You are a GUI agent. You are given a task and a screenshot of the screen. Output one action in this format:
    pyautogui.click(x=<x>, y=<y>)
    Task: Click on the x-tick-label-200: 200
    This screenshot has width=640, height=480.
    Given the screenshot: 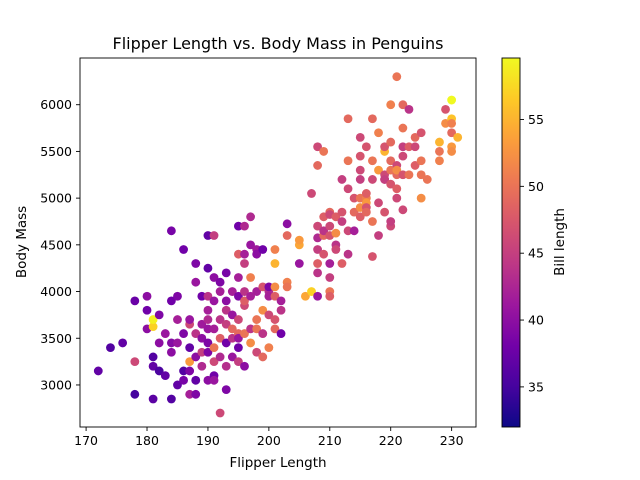 What is the action you would take?
    pyautogui.click(x=269, y=440)
    